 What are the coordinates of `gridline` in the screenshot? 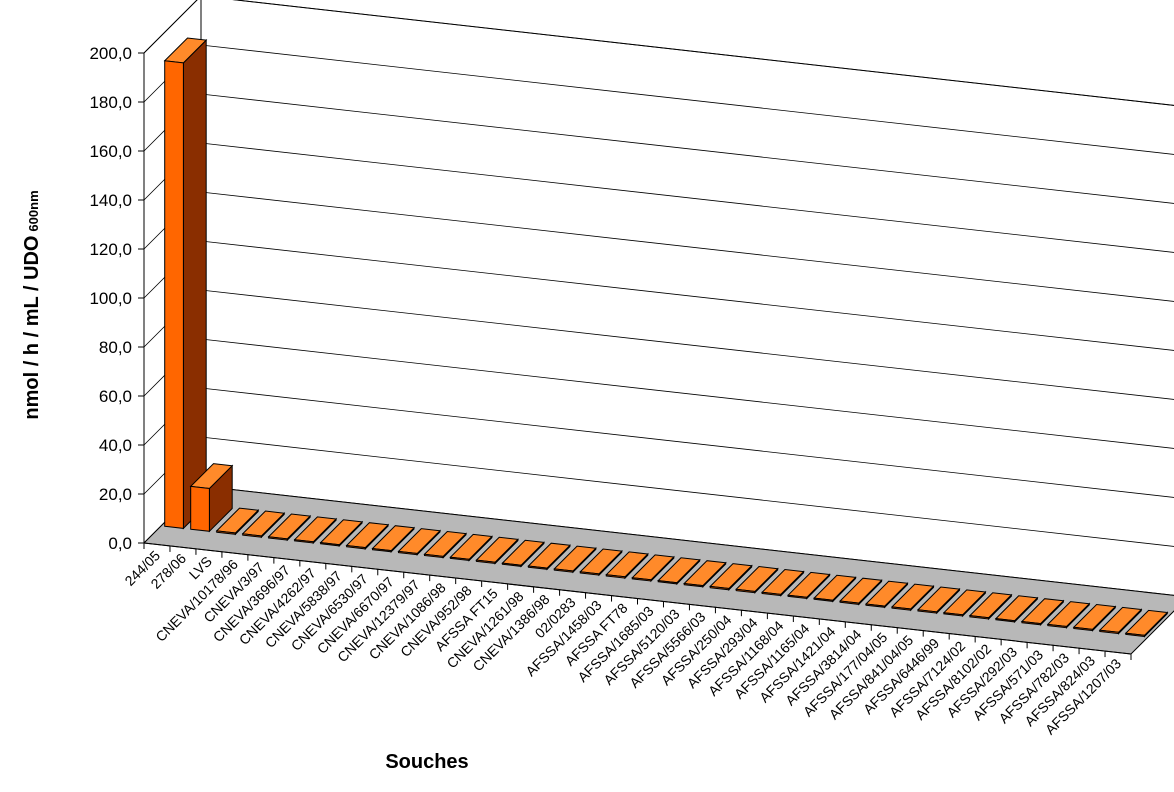 It's located at (658, 53).